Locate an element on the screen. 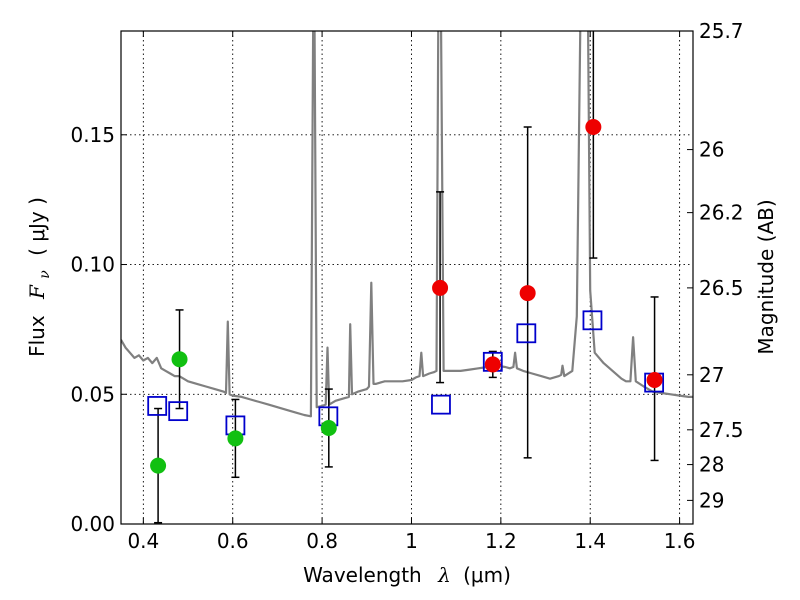 Image resolution: width=800 pixels, height=600 pixels. y2-tick-label: 27.5 is located at coordinates (721, 430).